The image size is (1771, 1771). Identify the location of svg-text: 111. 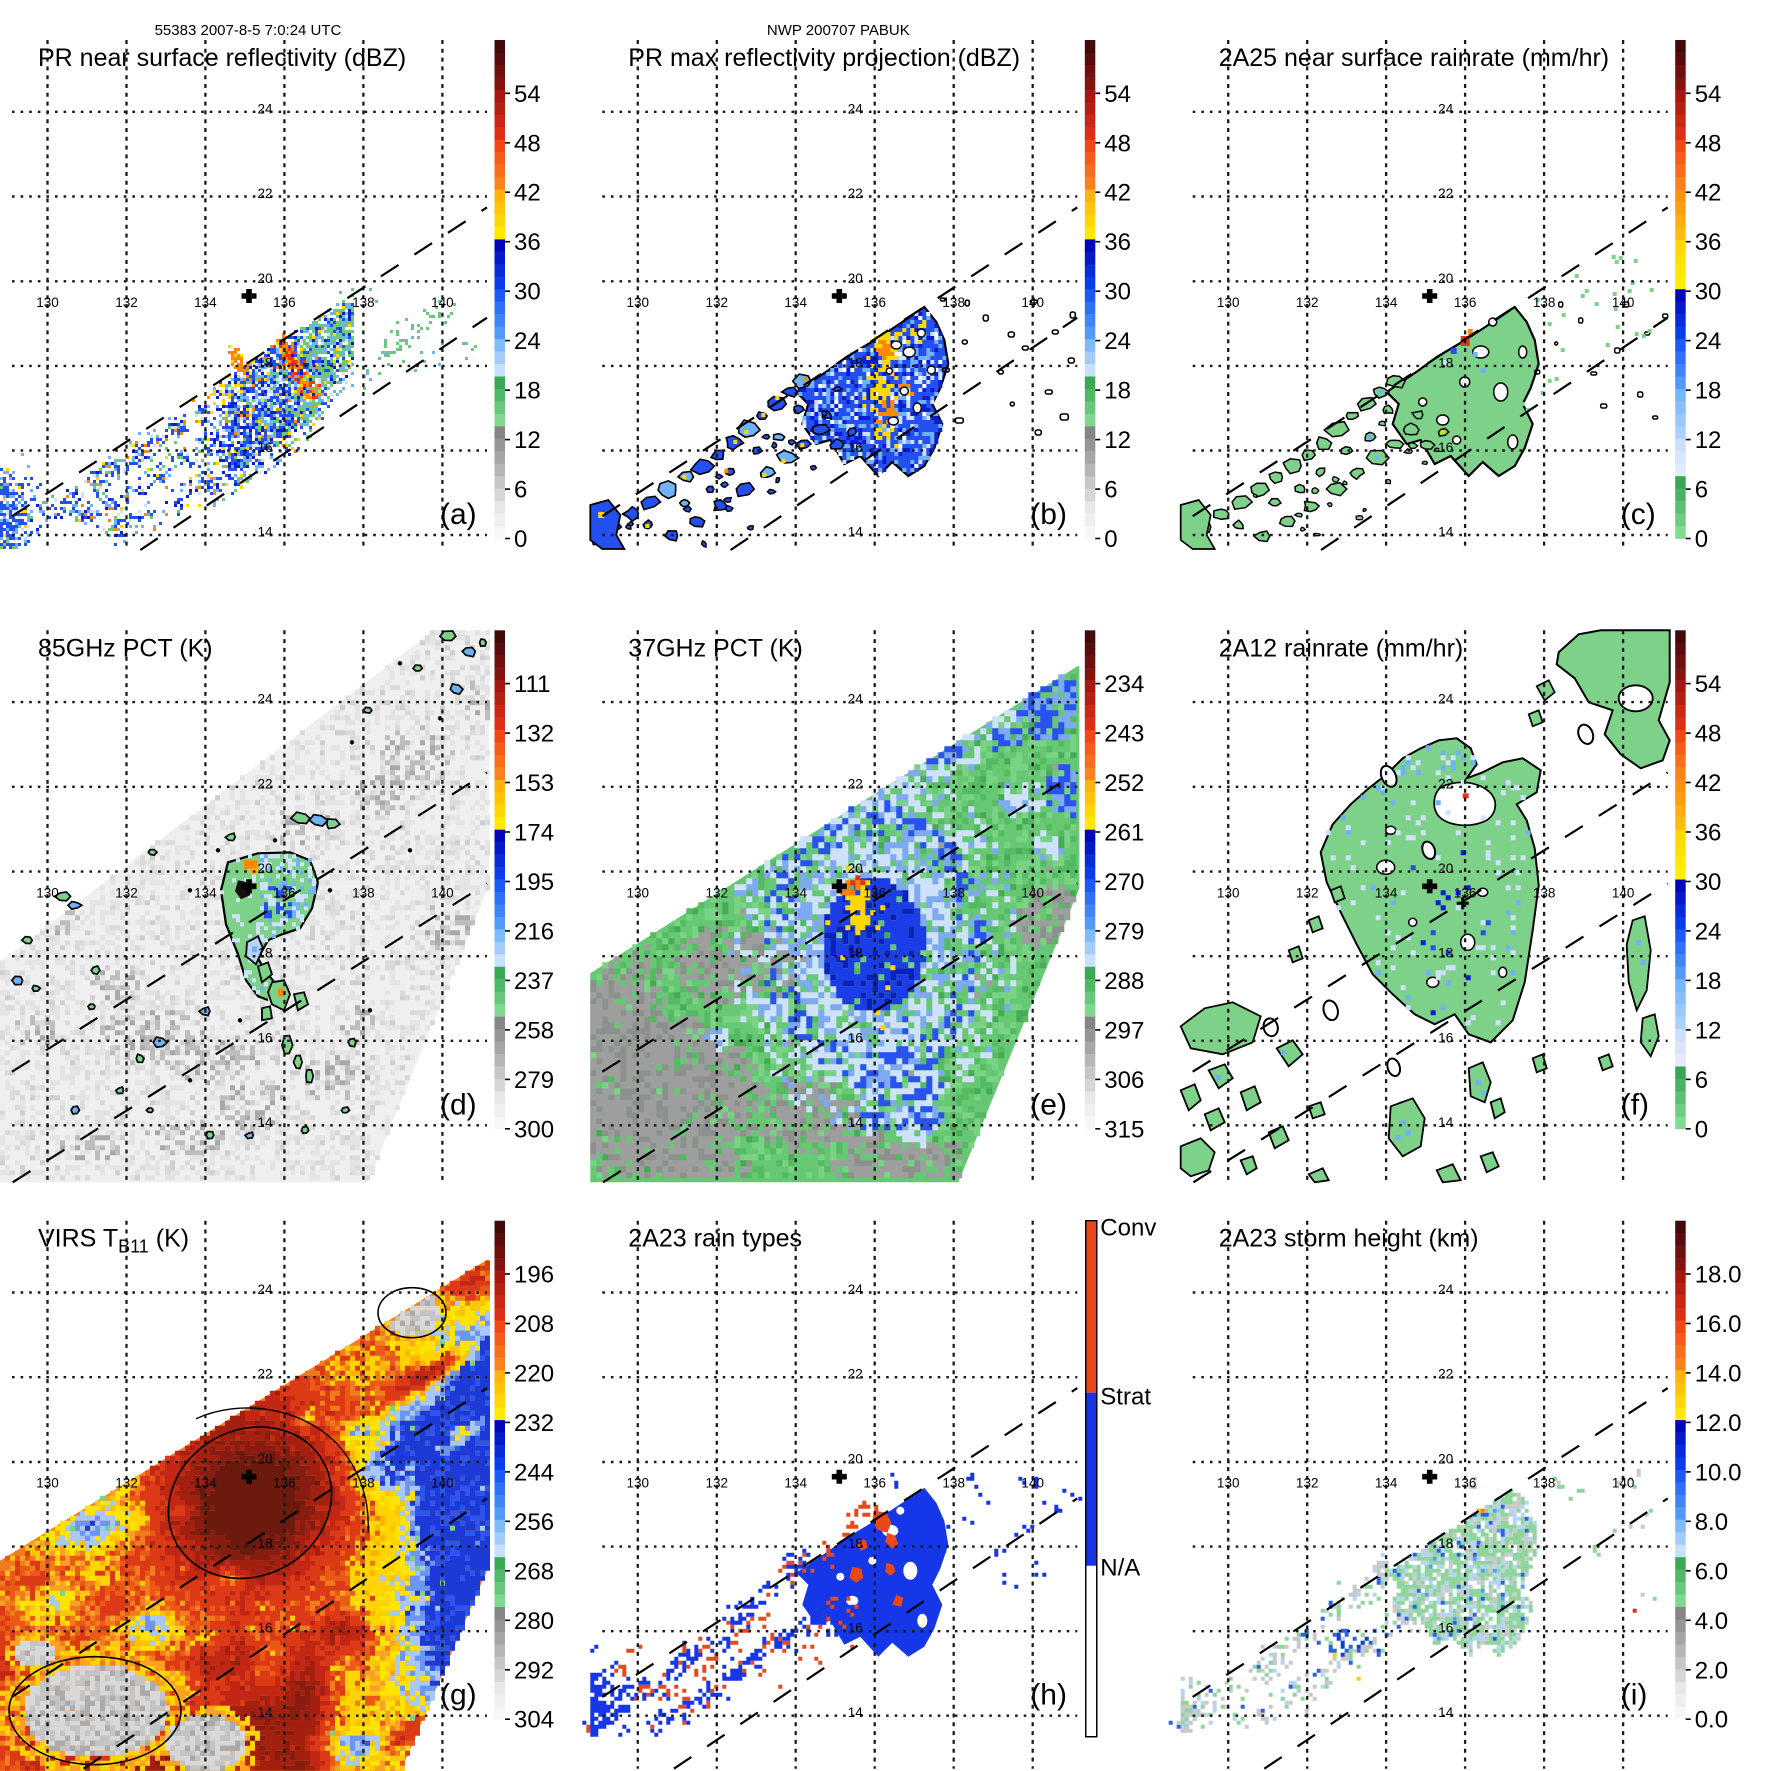
(532, 684).